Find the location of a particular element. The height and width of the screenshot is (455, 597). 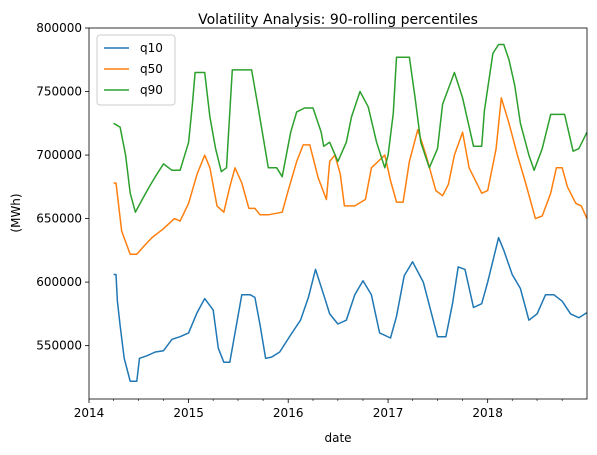

y-axis-label: (MWh) is located at coordinates (16, 212).